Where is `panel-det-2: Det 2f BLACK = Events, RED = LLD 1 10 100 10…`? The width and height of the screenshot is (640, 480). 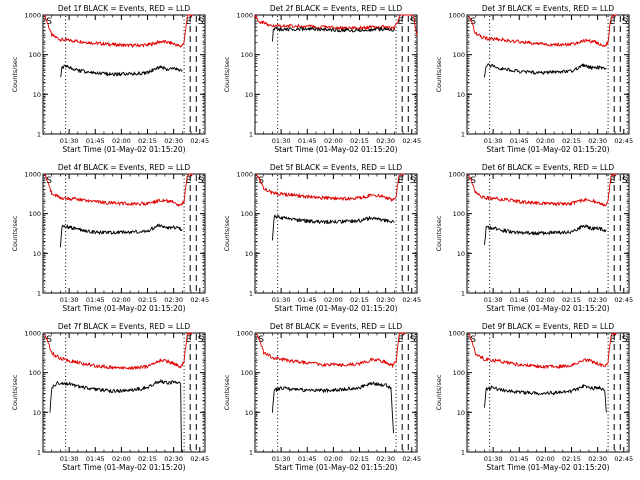 panel-det-2: Det 2f BLACK = Events, RED = LLD 1 10 100 10… is located at coordinates (322, 79).